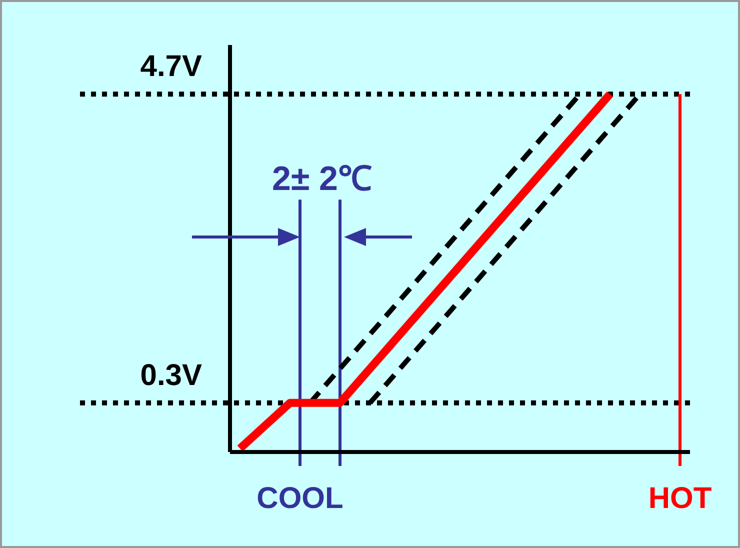  Describe the element at coordinates (171, 375) in the screenshot. I see `y-tick-label: 0.3V` at that location.